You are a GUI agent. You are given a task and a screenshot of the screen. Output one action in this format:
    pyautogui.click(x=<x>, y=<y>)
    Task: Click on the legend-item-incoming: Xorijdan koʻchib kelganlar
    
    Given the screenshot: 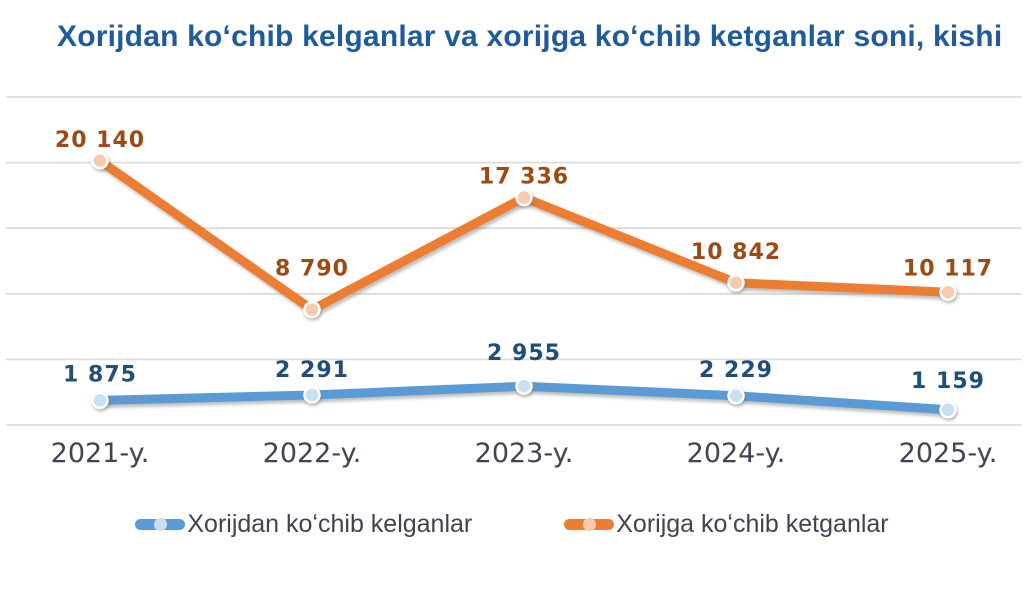 What is the action you would take?
    pyautogui.click(x=303, y=524)
    